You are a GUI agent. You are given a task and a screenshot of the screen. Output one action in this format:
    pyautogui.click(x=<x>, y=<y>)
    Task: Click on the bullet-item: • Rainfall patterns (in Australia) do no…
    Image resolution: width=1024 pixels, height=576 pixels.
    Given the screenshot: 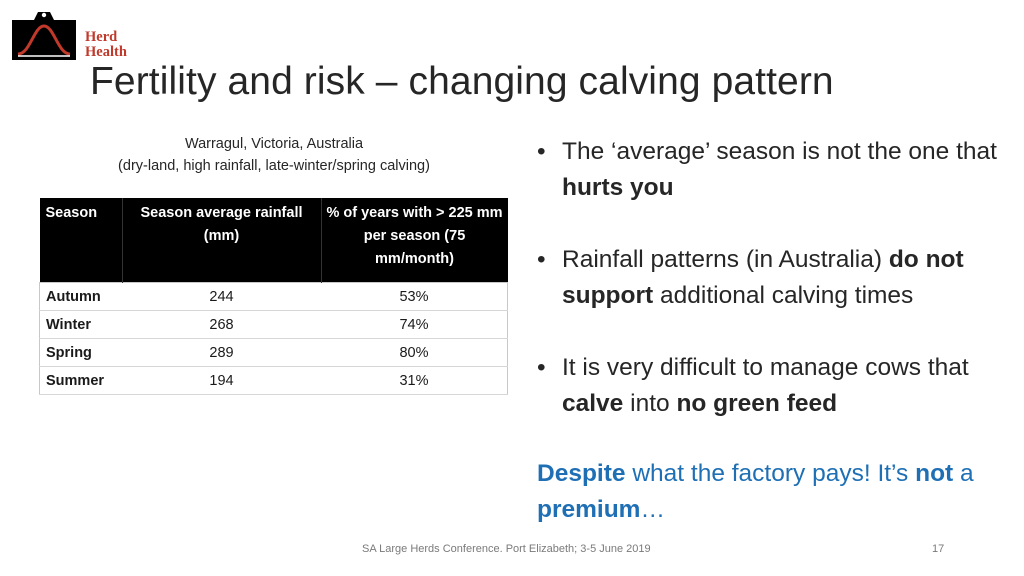 What is the action you would take?
    pyautogui.click(x=777, y=278)
    